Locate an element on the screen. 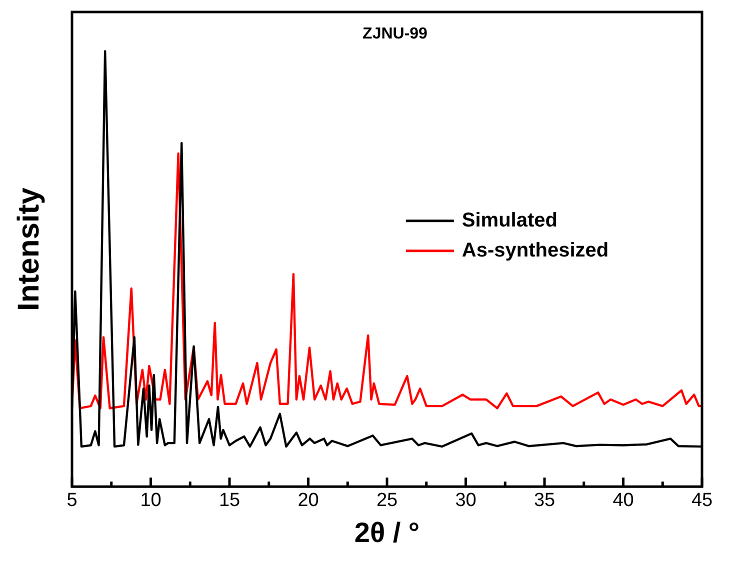  x-tick-label: 15 is located at coordinates (229, 501).